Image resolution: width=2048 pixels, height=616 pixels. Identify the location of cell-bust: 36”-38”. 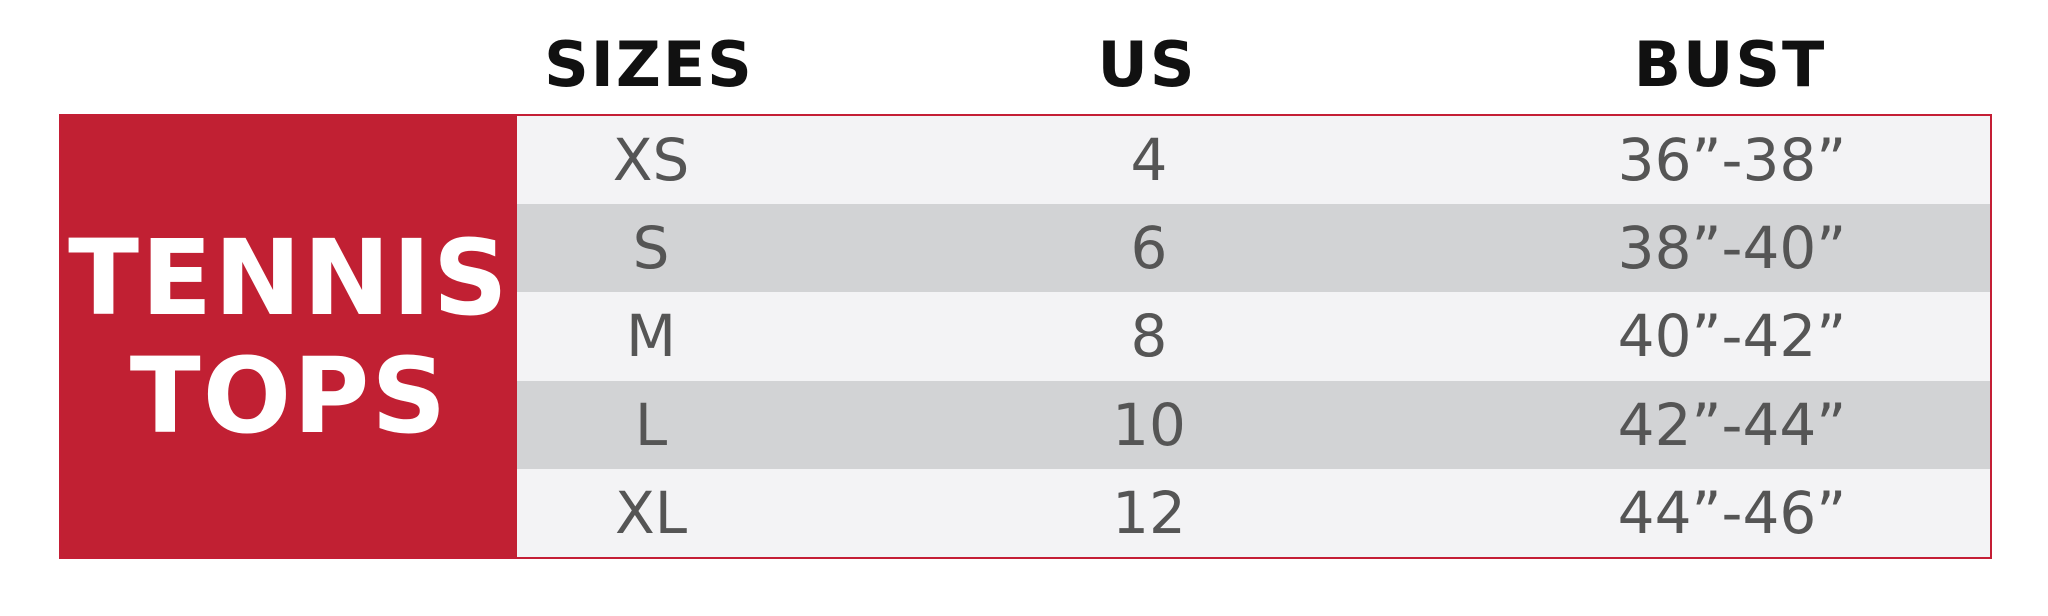
(1732, 160).